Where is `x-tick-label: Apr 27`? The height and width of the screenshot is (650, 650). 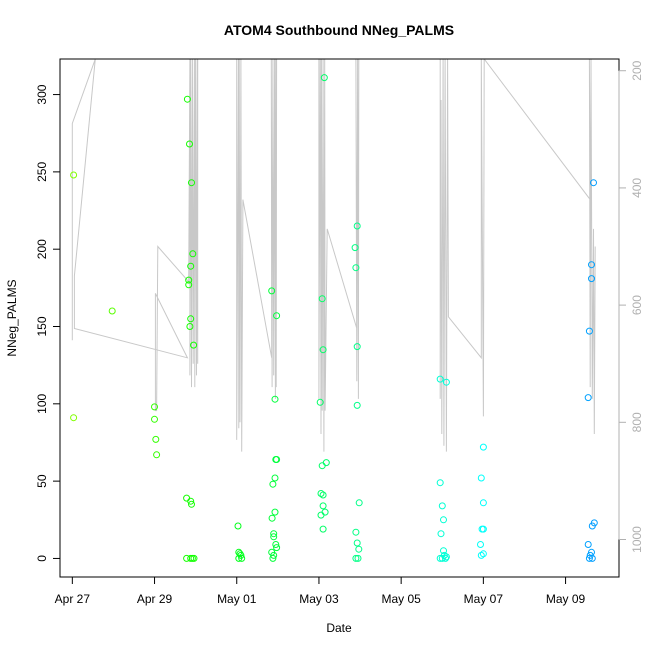 x-tick-label: Apr 27 is located at coordinates (73, 599).